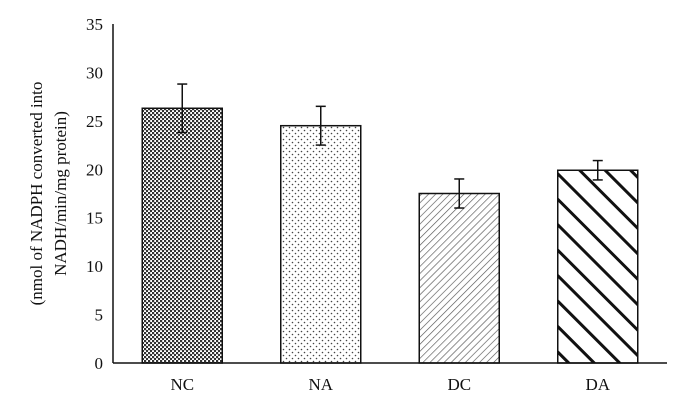 Image resolution: width=677 pixels, height=408 pixels. I want to click on x-category-label: DC, so click(459, 384).